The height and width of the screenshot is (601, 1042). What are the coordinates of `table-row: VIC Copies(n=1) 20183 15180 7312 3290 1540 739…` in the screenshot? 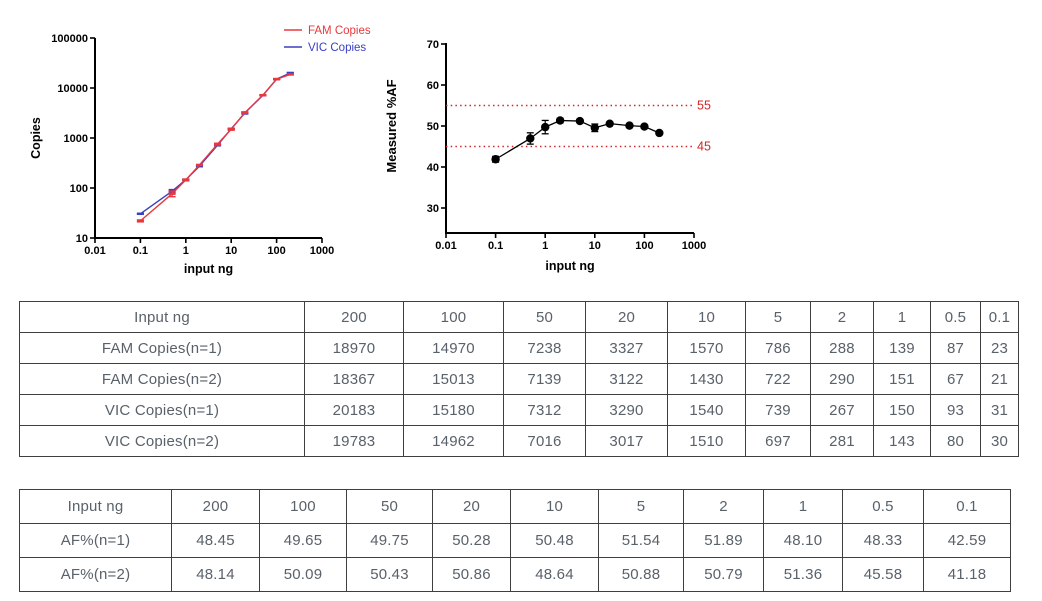 It's located at (519, 410).